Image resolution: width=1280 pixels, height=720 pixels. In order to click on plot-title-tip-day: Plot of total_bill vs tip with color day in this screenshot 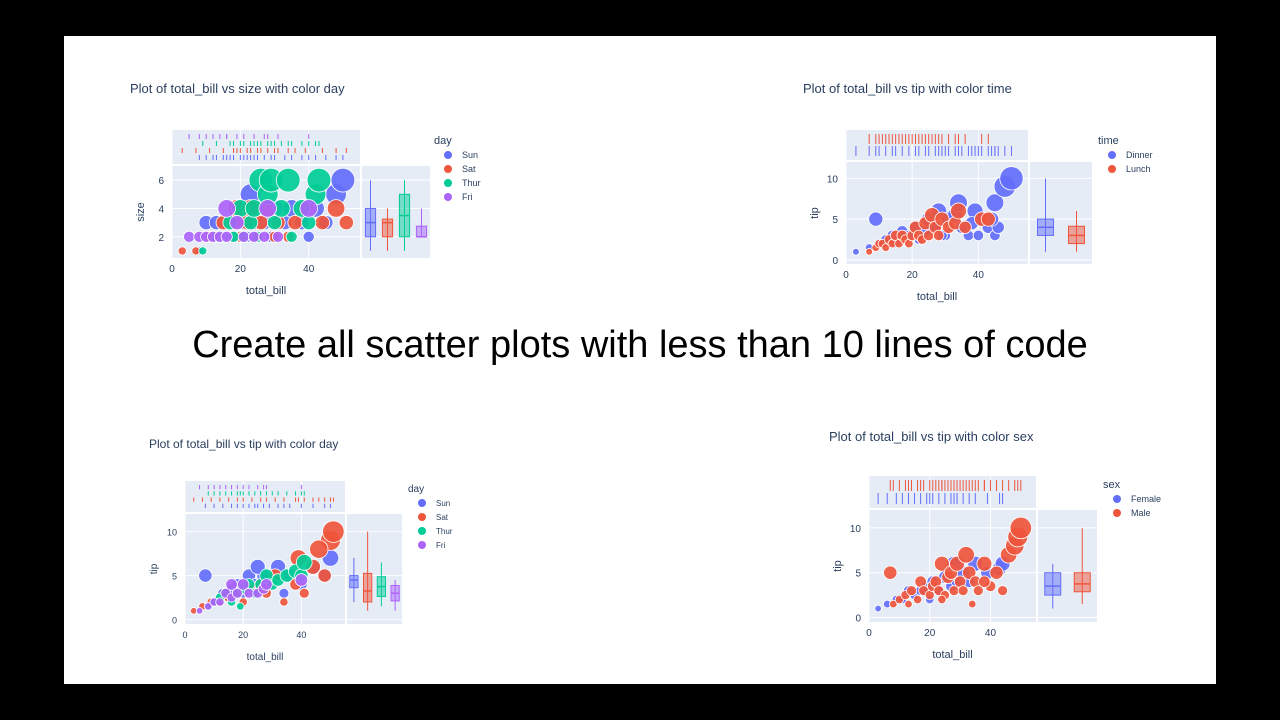, I will do `click(244, 444)`.